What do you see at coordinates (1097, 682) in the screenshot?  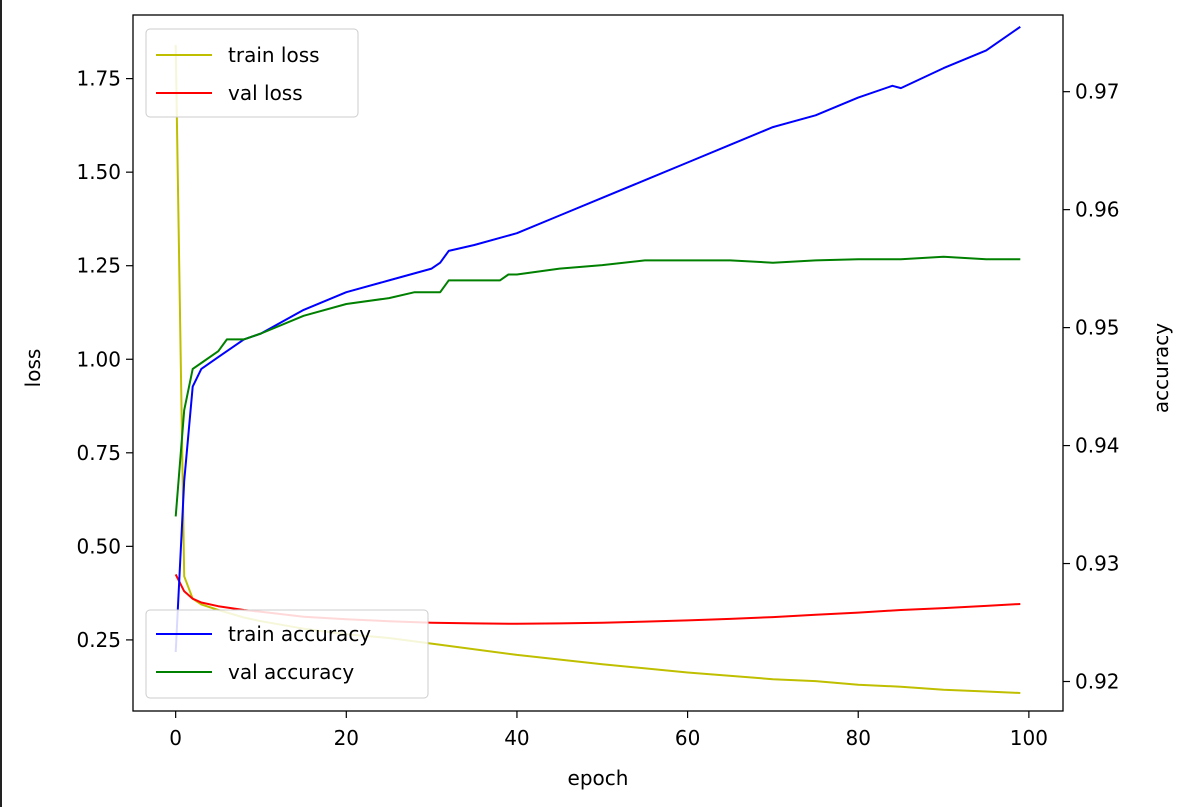 I see `y2-tick-label: 0.92` at bounding box center [1097, 682].